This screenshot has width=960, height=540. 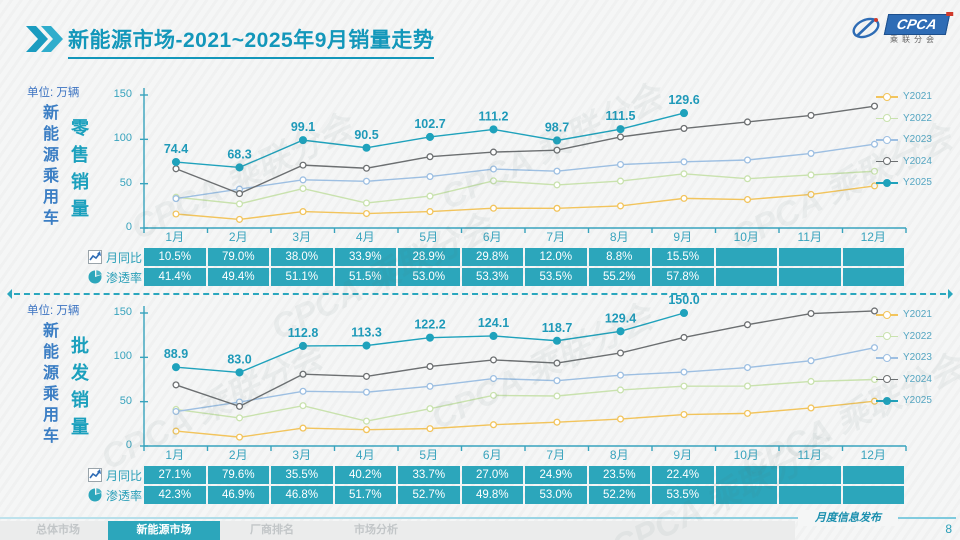 I want to click on data-label: 68.3, so click(x=239, y=154).